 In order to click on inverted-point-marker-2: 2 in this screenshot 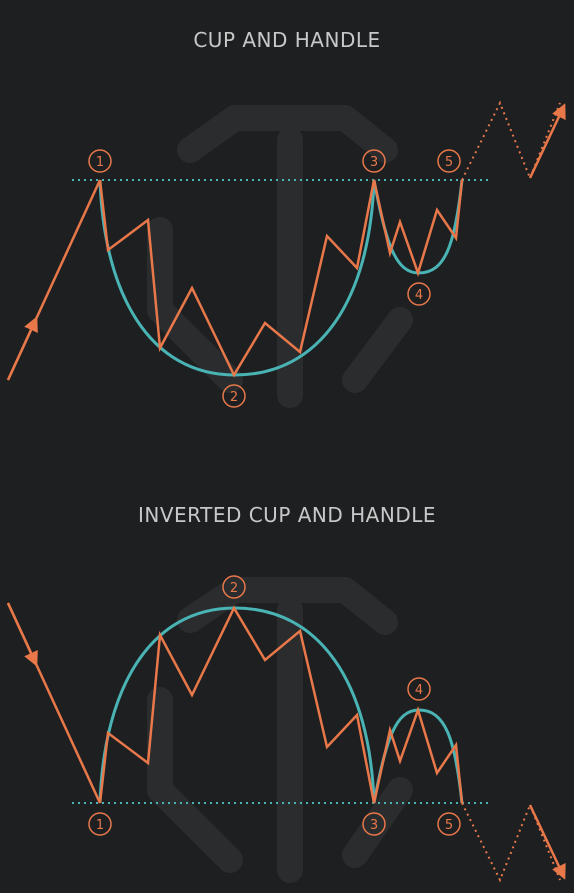, I will do `click(234, 587)`.